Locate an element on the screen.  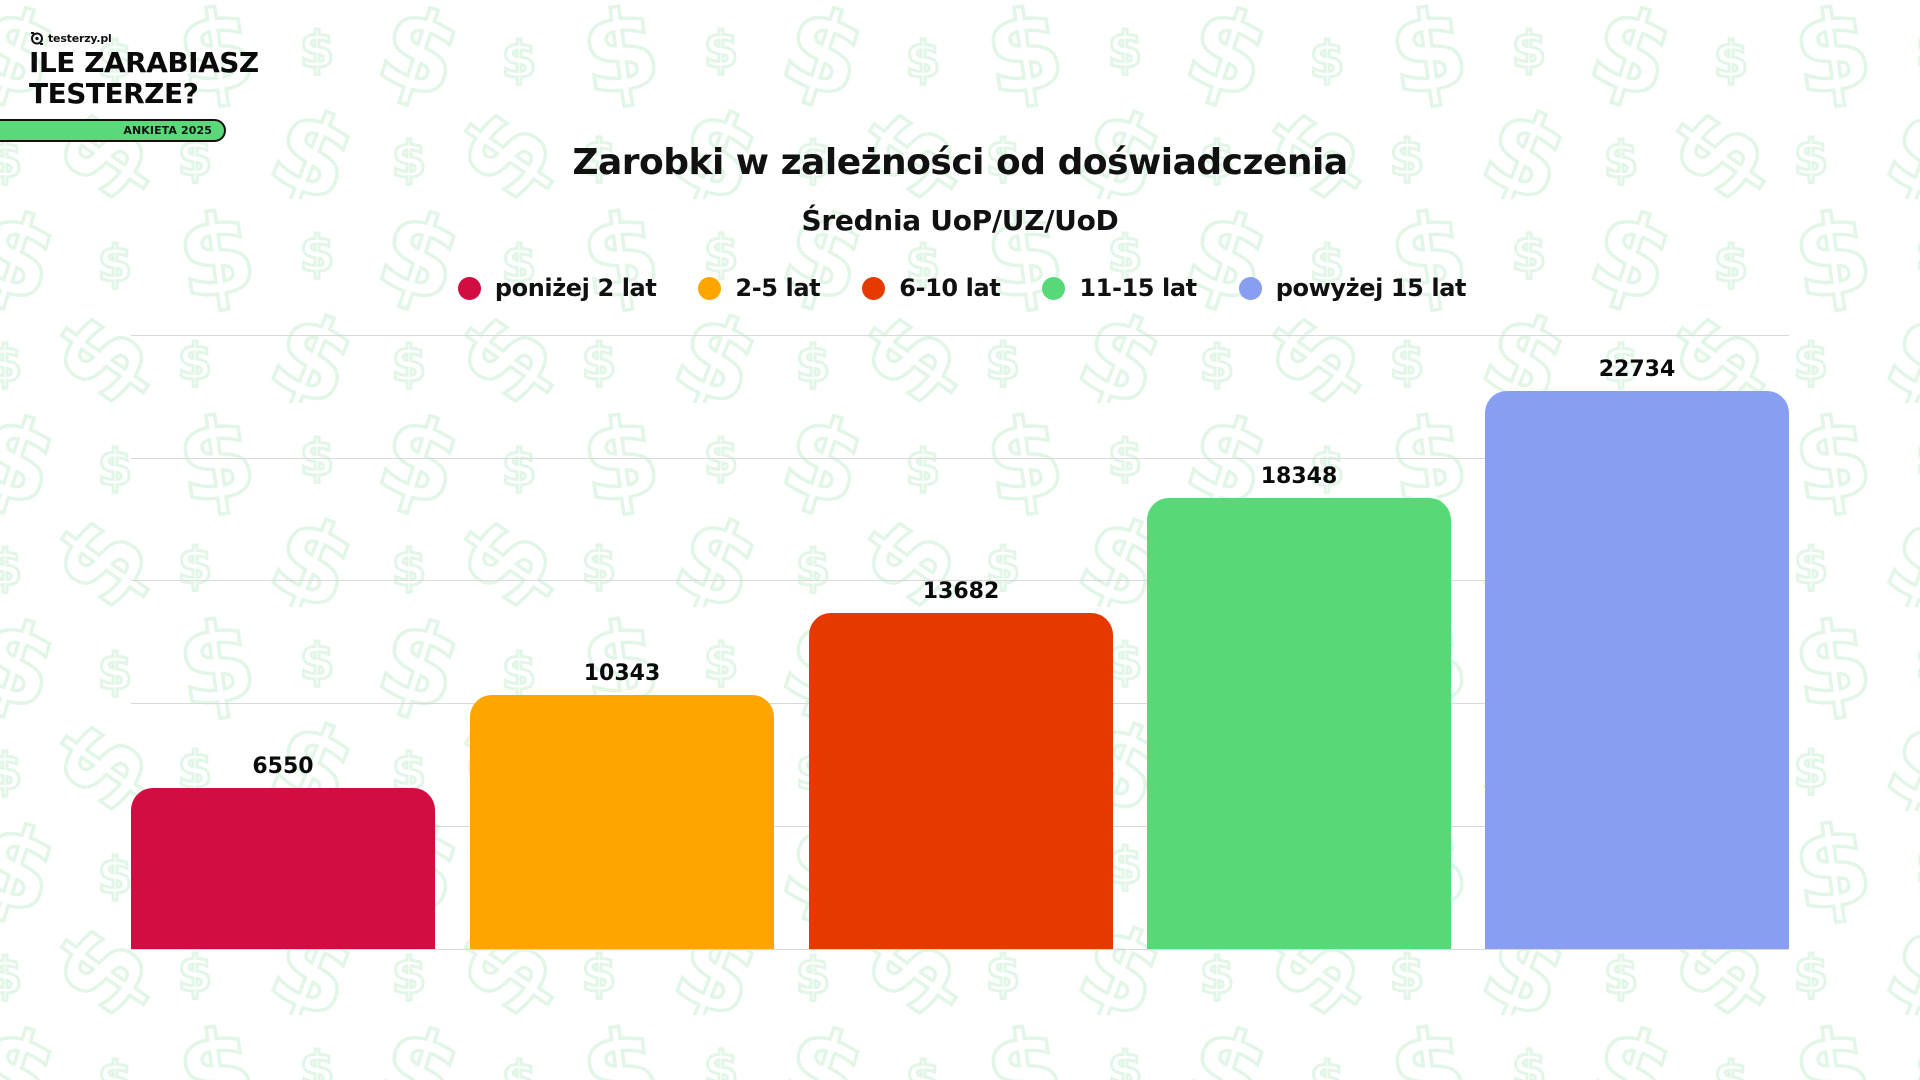
bar-2-5-years is located at coordinates (622, 821).